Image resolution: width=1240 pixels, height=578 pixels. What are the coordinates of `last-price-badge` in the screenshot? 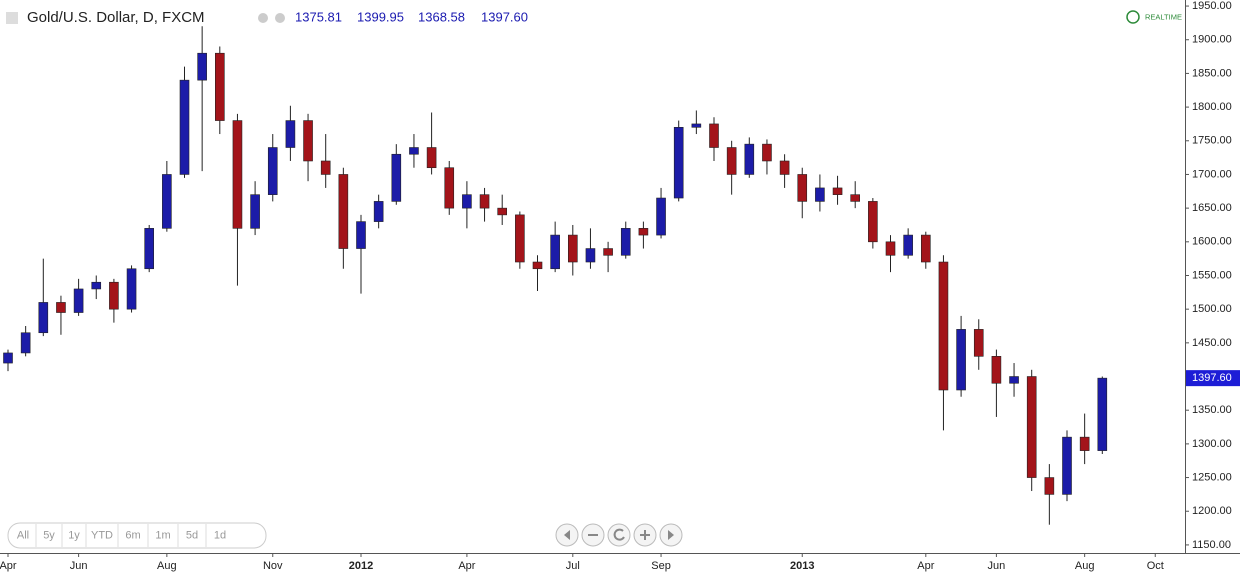 It's located at (1213, 378).